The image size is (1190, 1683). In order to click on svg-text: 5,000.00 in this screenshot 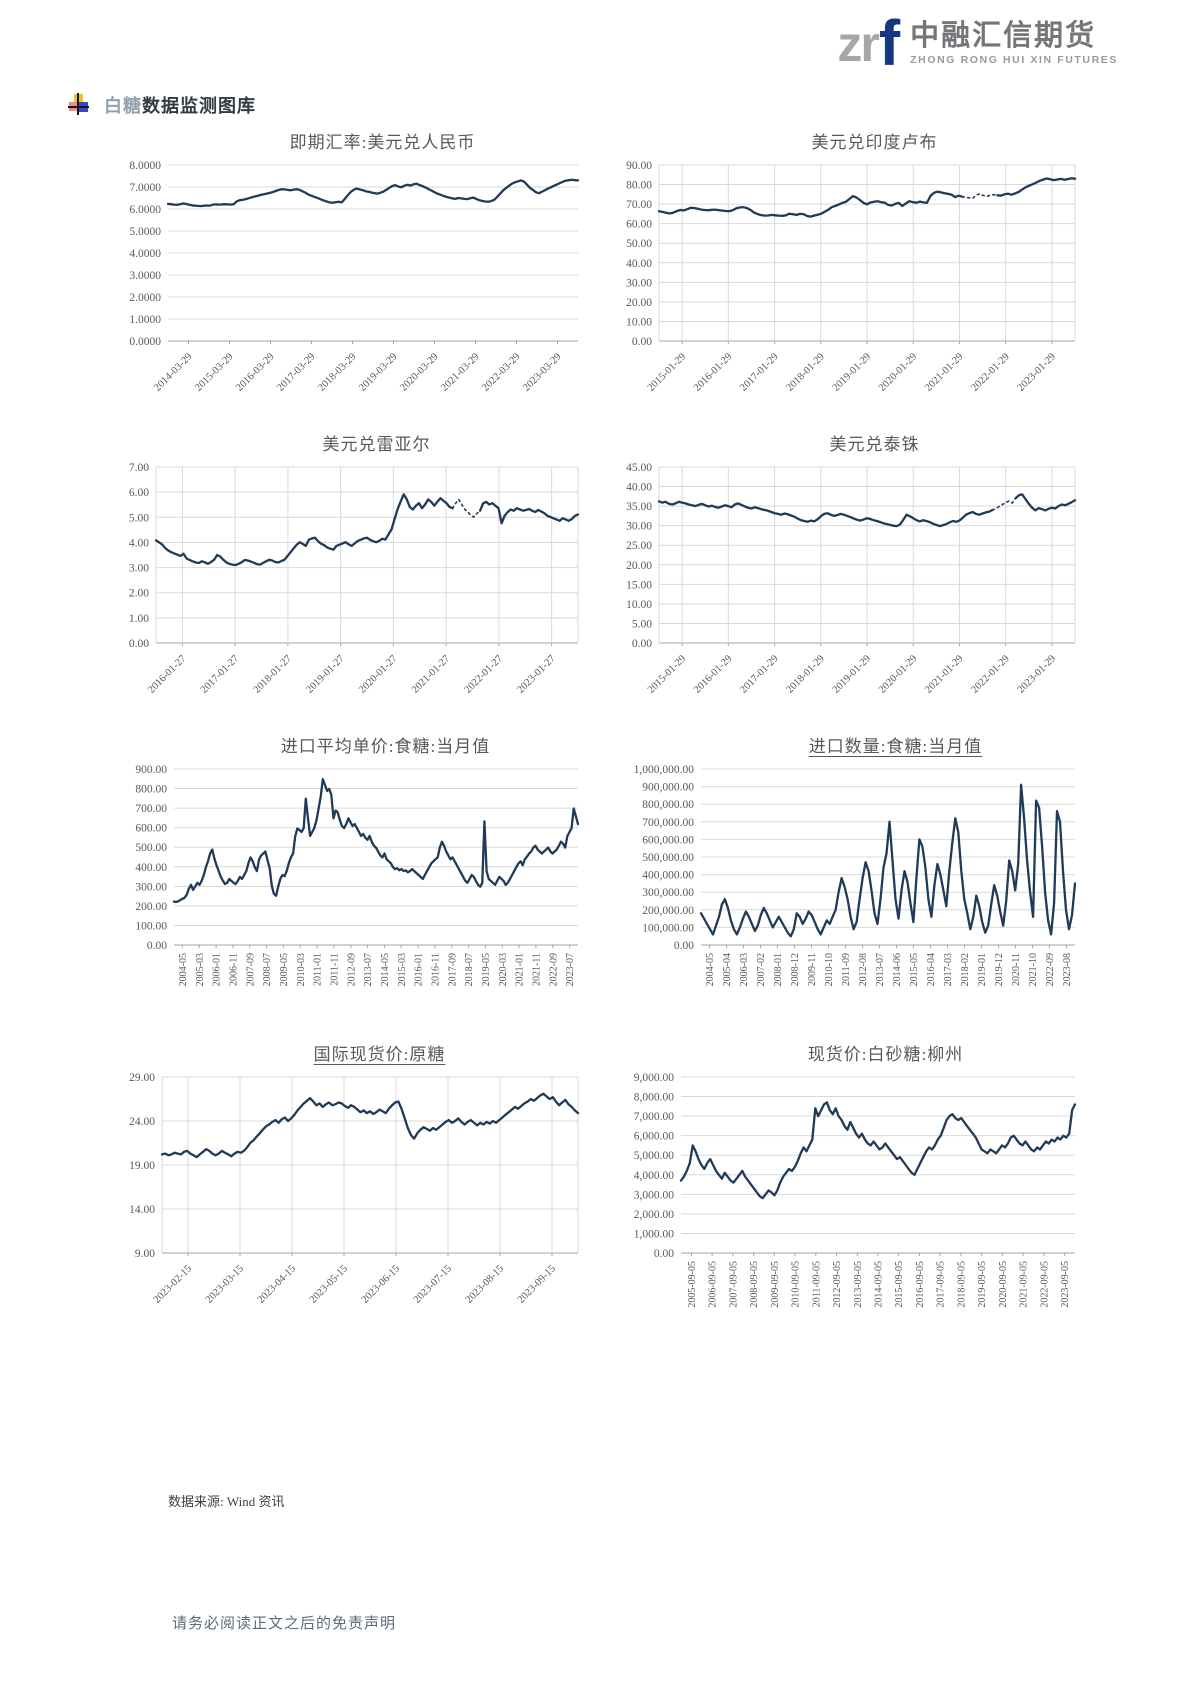, I will do `click(654, 1156)`.